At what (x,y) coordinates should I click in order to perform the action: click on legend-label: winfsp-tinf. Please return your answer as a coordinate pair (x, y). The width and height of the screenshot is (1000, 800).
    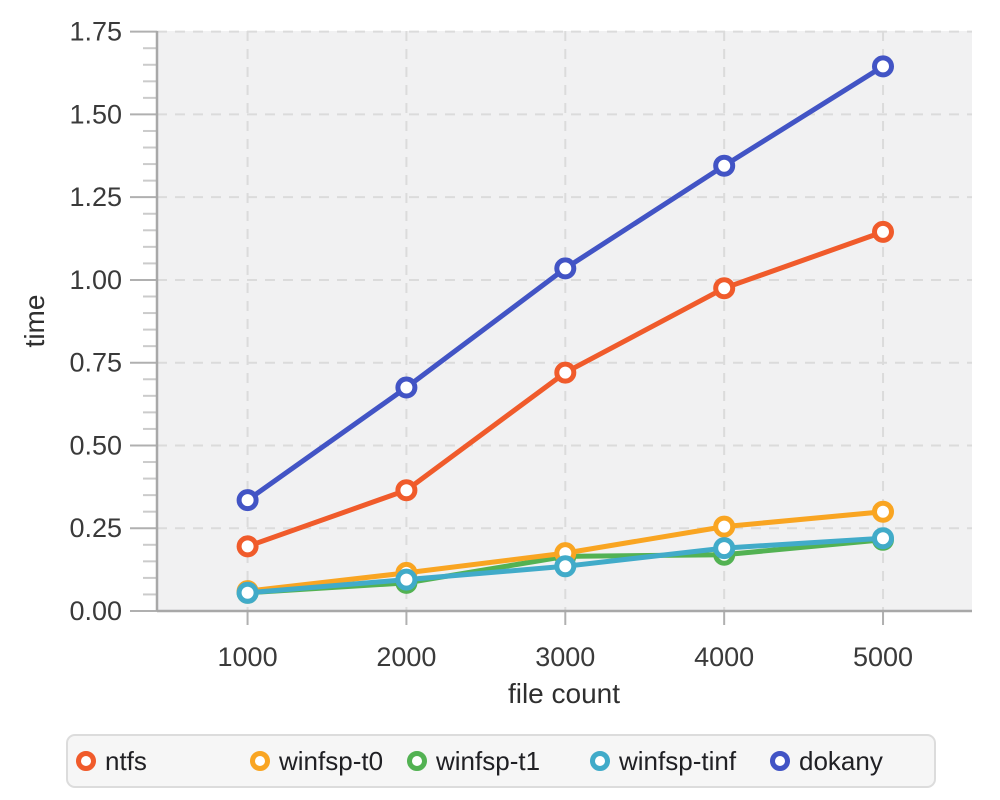
    Looking at the image, I should click on (678, 761).